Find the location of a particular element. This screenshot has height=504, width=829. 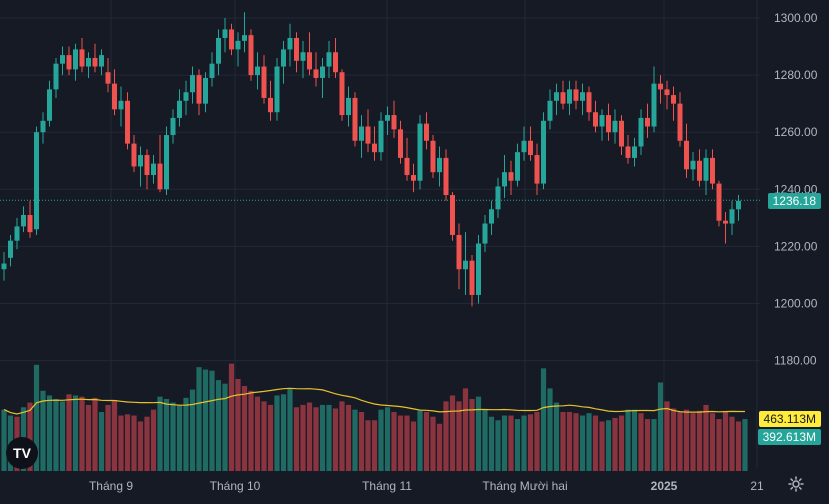

tradingview-logo: TV is located at coordinates (22, 453).